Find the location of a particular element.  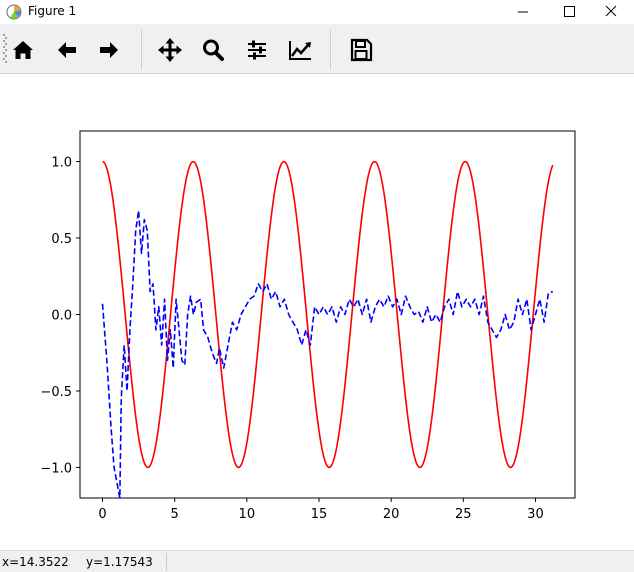

sliders-icon is located at coordinates (257, 50).